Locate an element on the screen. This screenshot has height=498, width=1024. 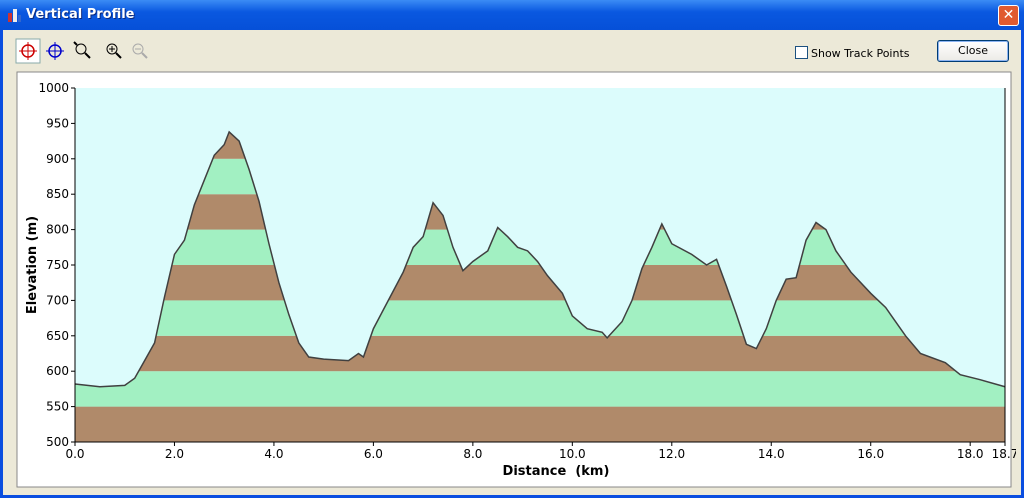
y-axis-label: Elevation (m) is located at coordinates (32, 265).